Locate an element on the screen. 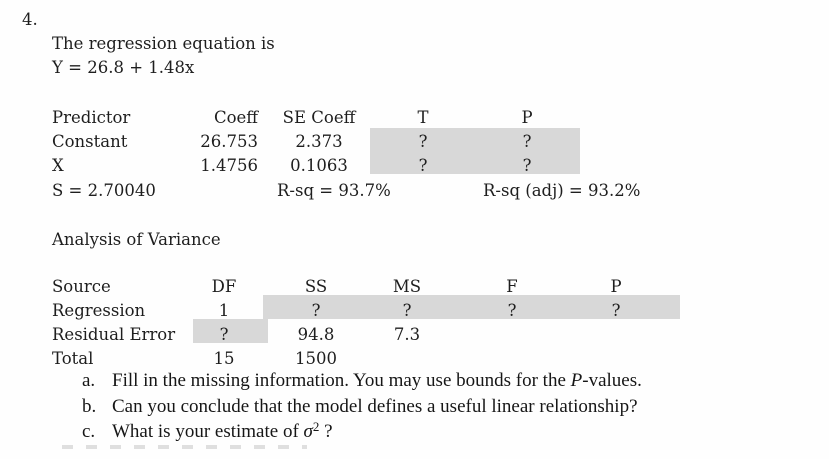  coef-header-predictor: Predictor is located at coordinates (91, 117).